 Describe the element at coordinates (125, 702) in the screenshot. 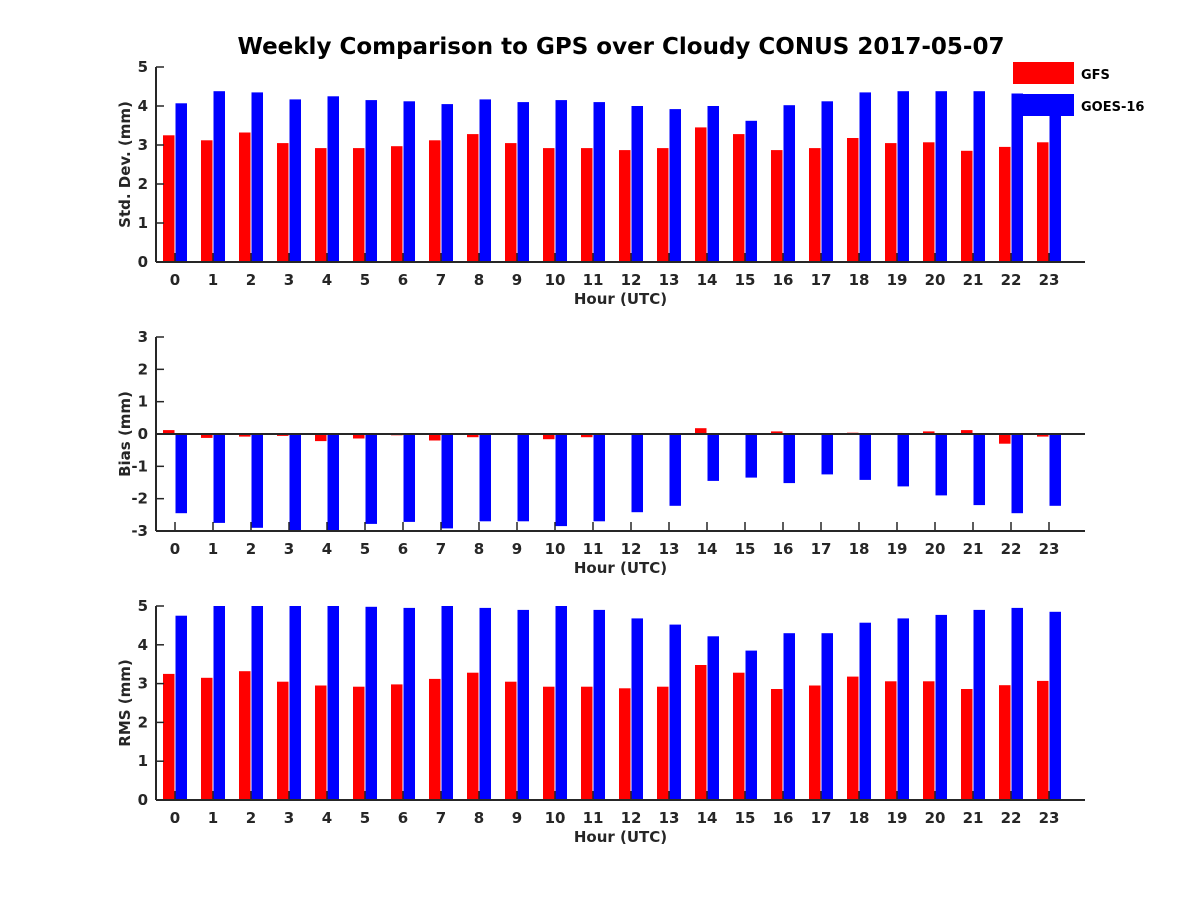

I see `y-axis-label: RMS (mm)` at that location.